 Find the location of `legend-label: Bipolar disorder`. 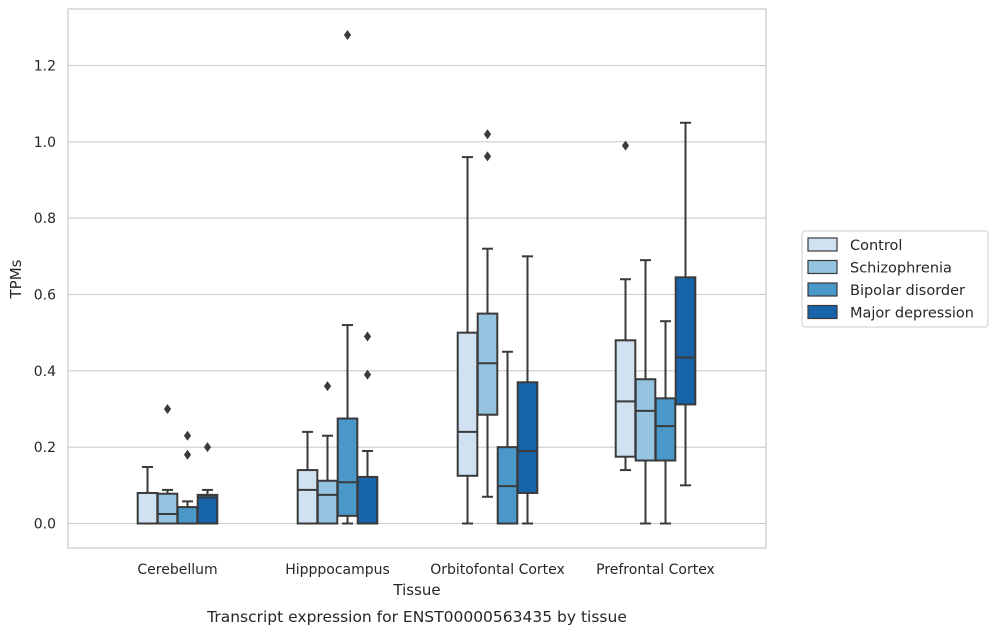

legend-label: Bipolar disorder is located at coordinates (907, 291).